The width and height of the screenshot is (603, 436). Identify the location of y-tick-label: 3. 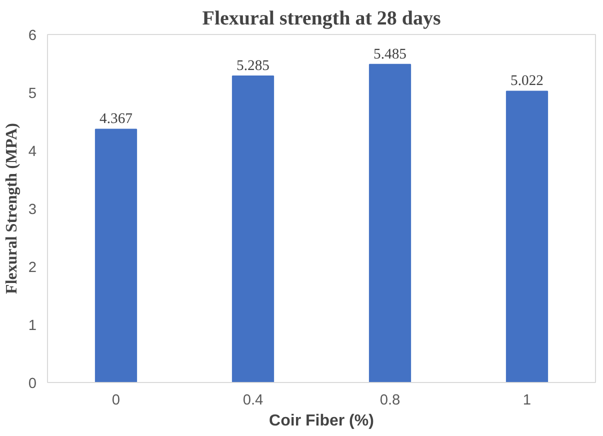
(32, 210).